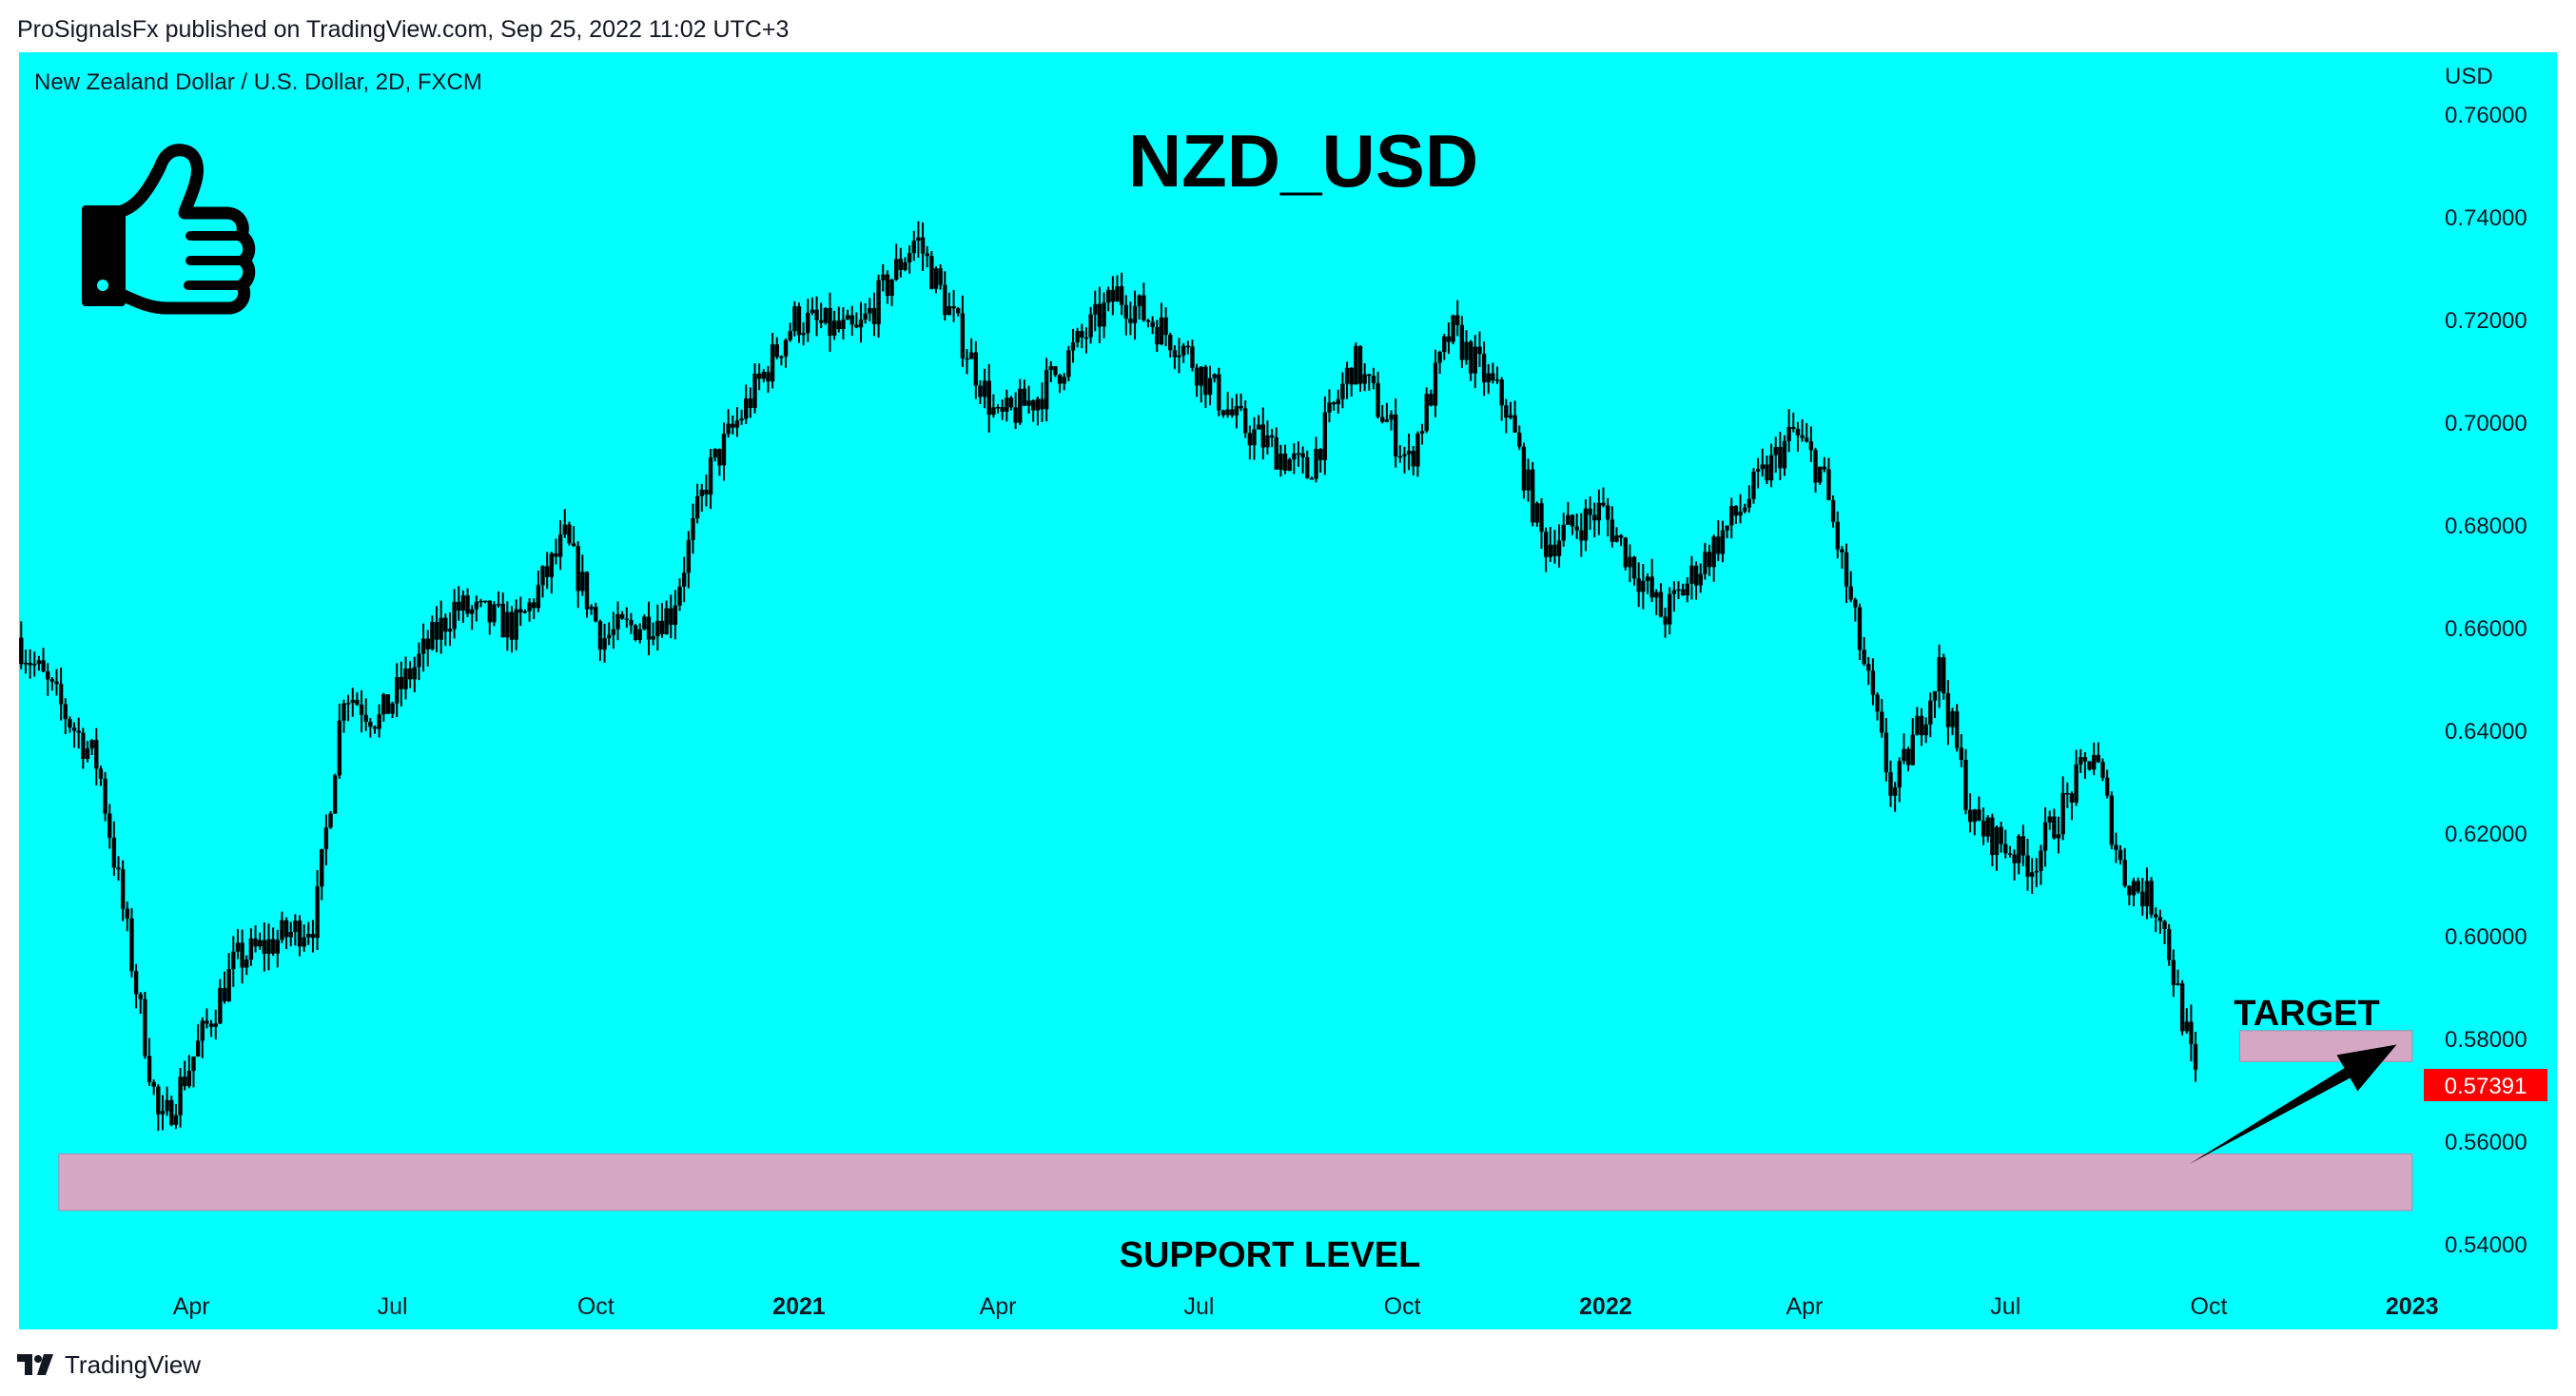  What do you see at coordinates (2485, 1085) in the screenshot?
I see `last-price-badge: 0.57391` at bounding box center [2485, 1085].